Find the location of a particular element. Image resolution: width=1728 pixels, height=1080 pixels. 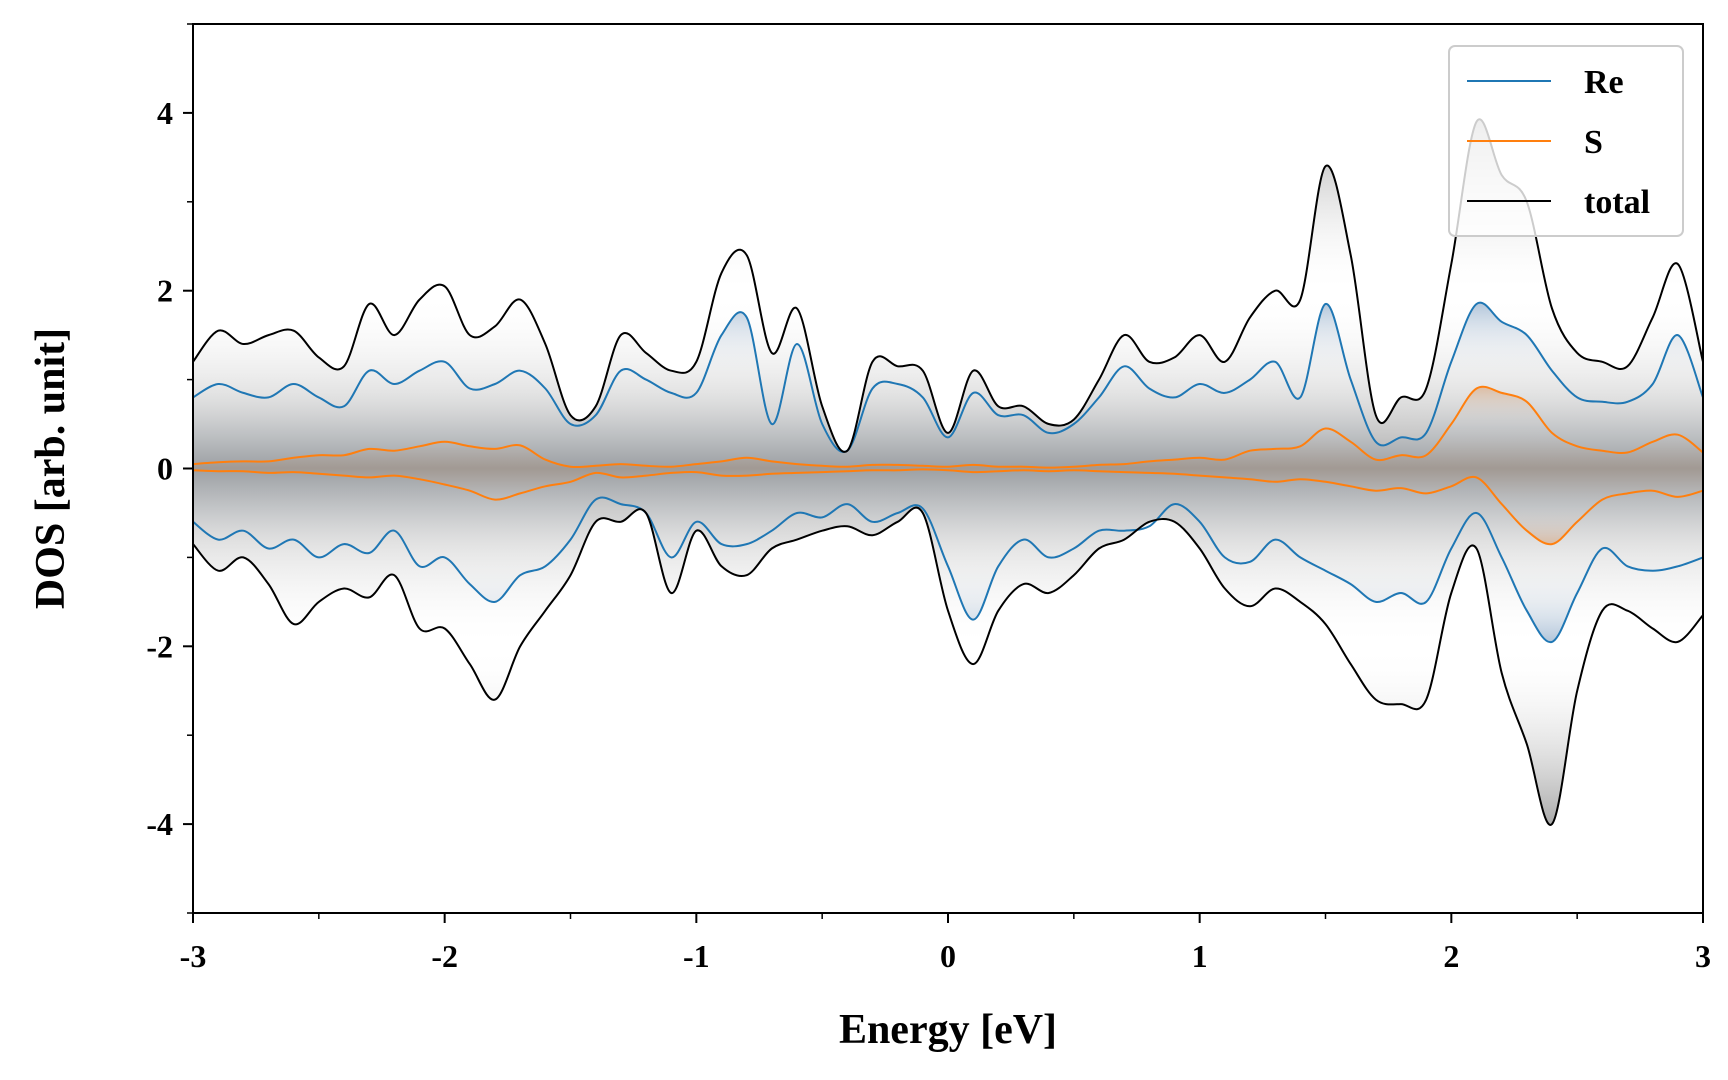

legend-label-re: Re is located at coordinates (1604, 82).